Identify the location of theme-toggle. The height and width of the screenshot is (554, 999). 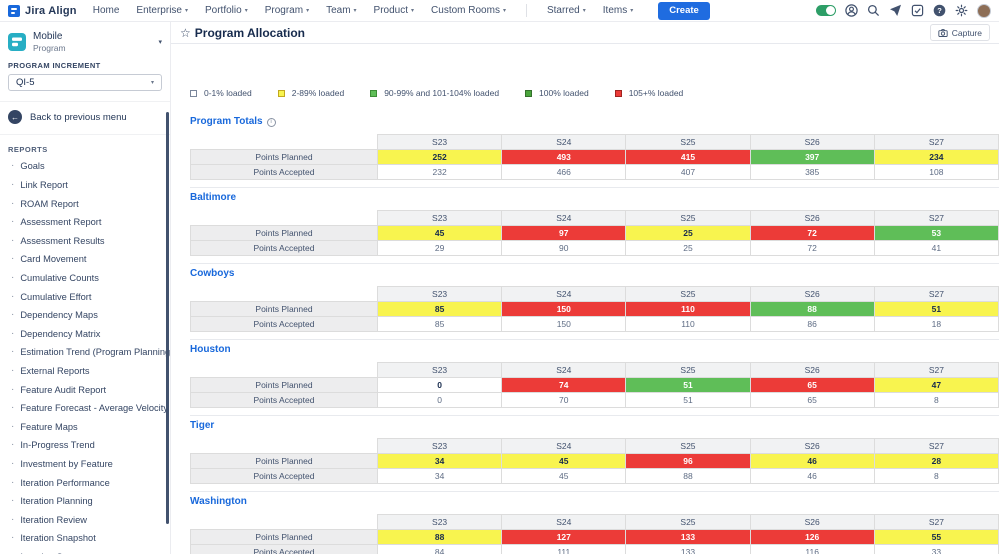
(826, 10).